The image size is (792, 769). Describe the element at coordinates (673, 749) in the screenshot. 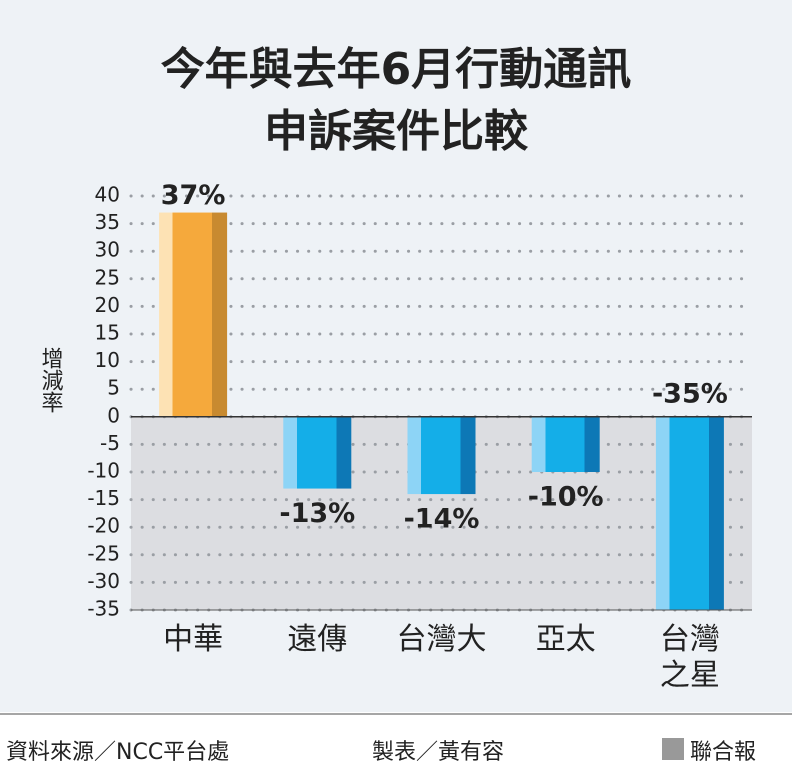

I see `logo-square` at that location.